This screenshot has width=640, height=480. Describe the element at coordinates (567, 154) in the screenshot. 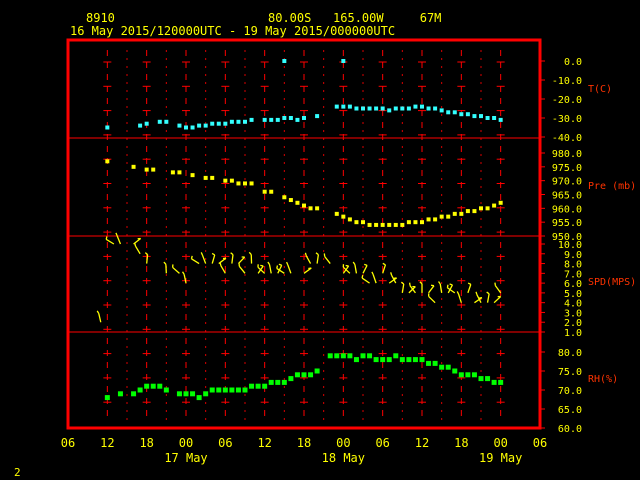

I see `y-tick-label: 980.0` at that location.